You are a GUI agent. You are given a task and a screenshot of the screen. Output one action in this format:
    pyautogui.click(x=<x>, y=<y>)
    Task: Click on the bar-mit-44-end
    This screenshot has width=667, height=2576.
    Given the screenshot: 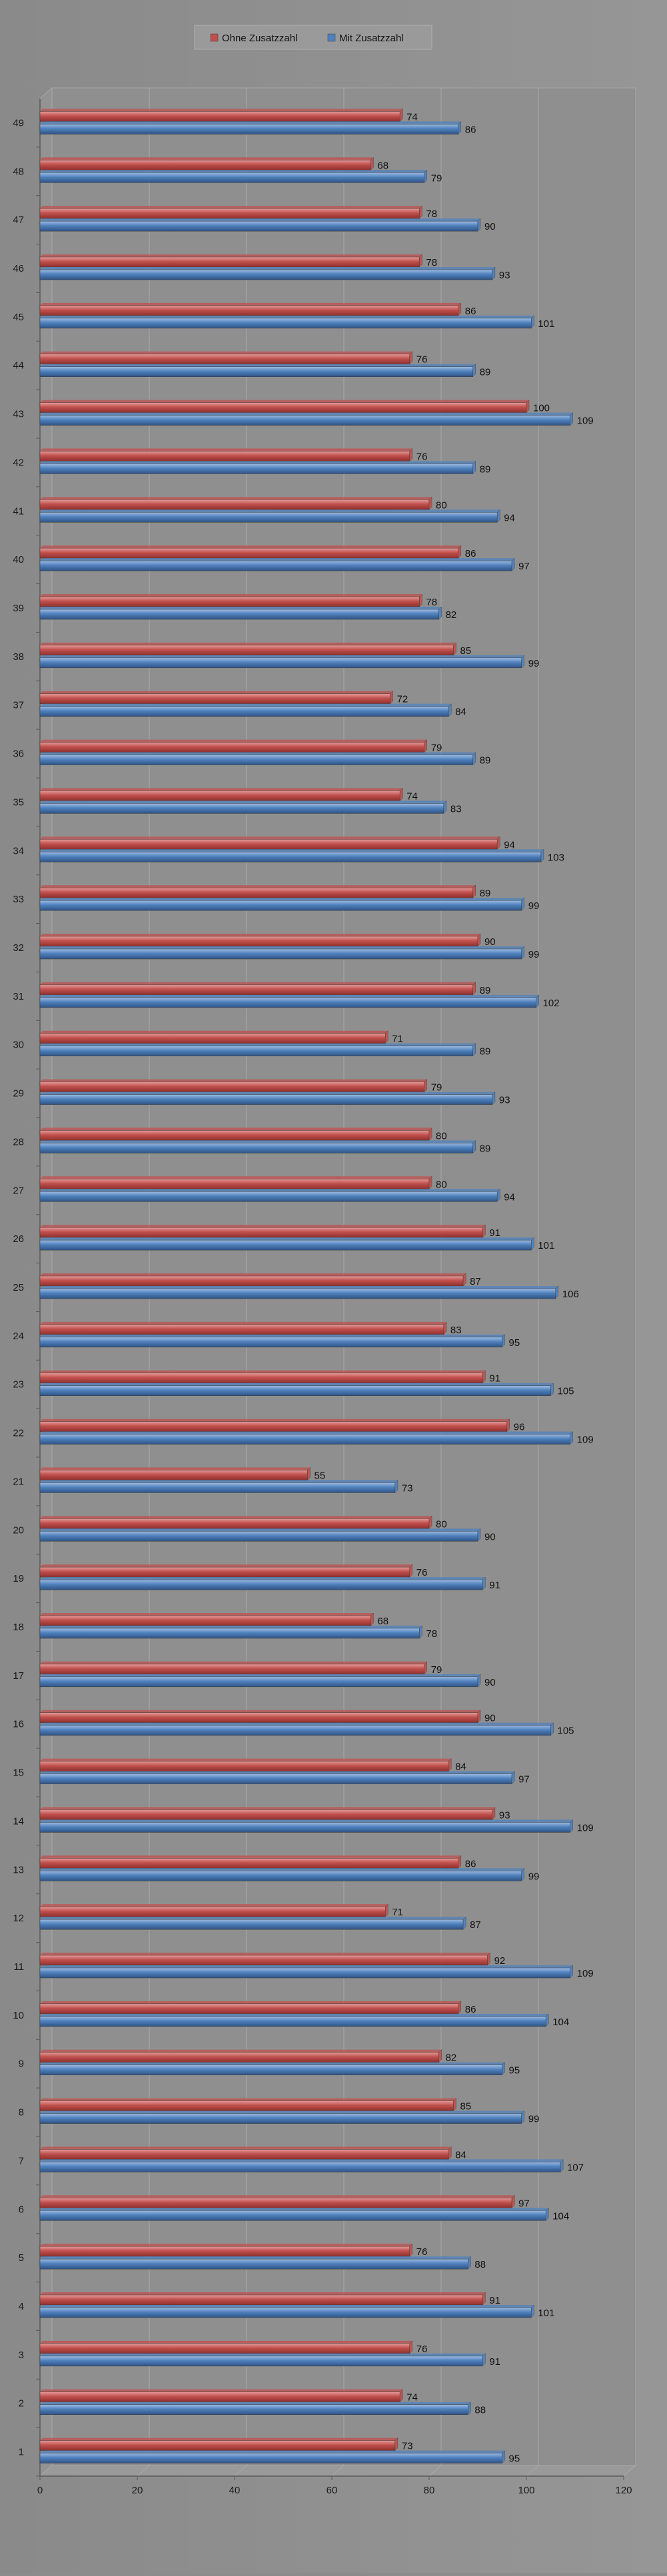 What is the action you would take?
    pyautogui.click(x=474, y=371)
    